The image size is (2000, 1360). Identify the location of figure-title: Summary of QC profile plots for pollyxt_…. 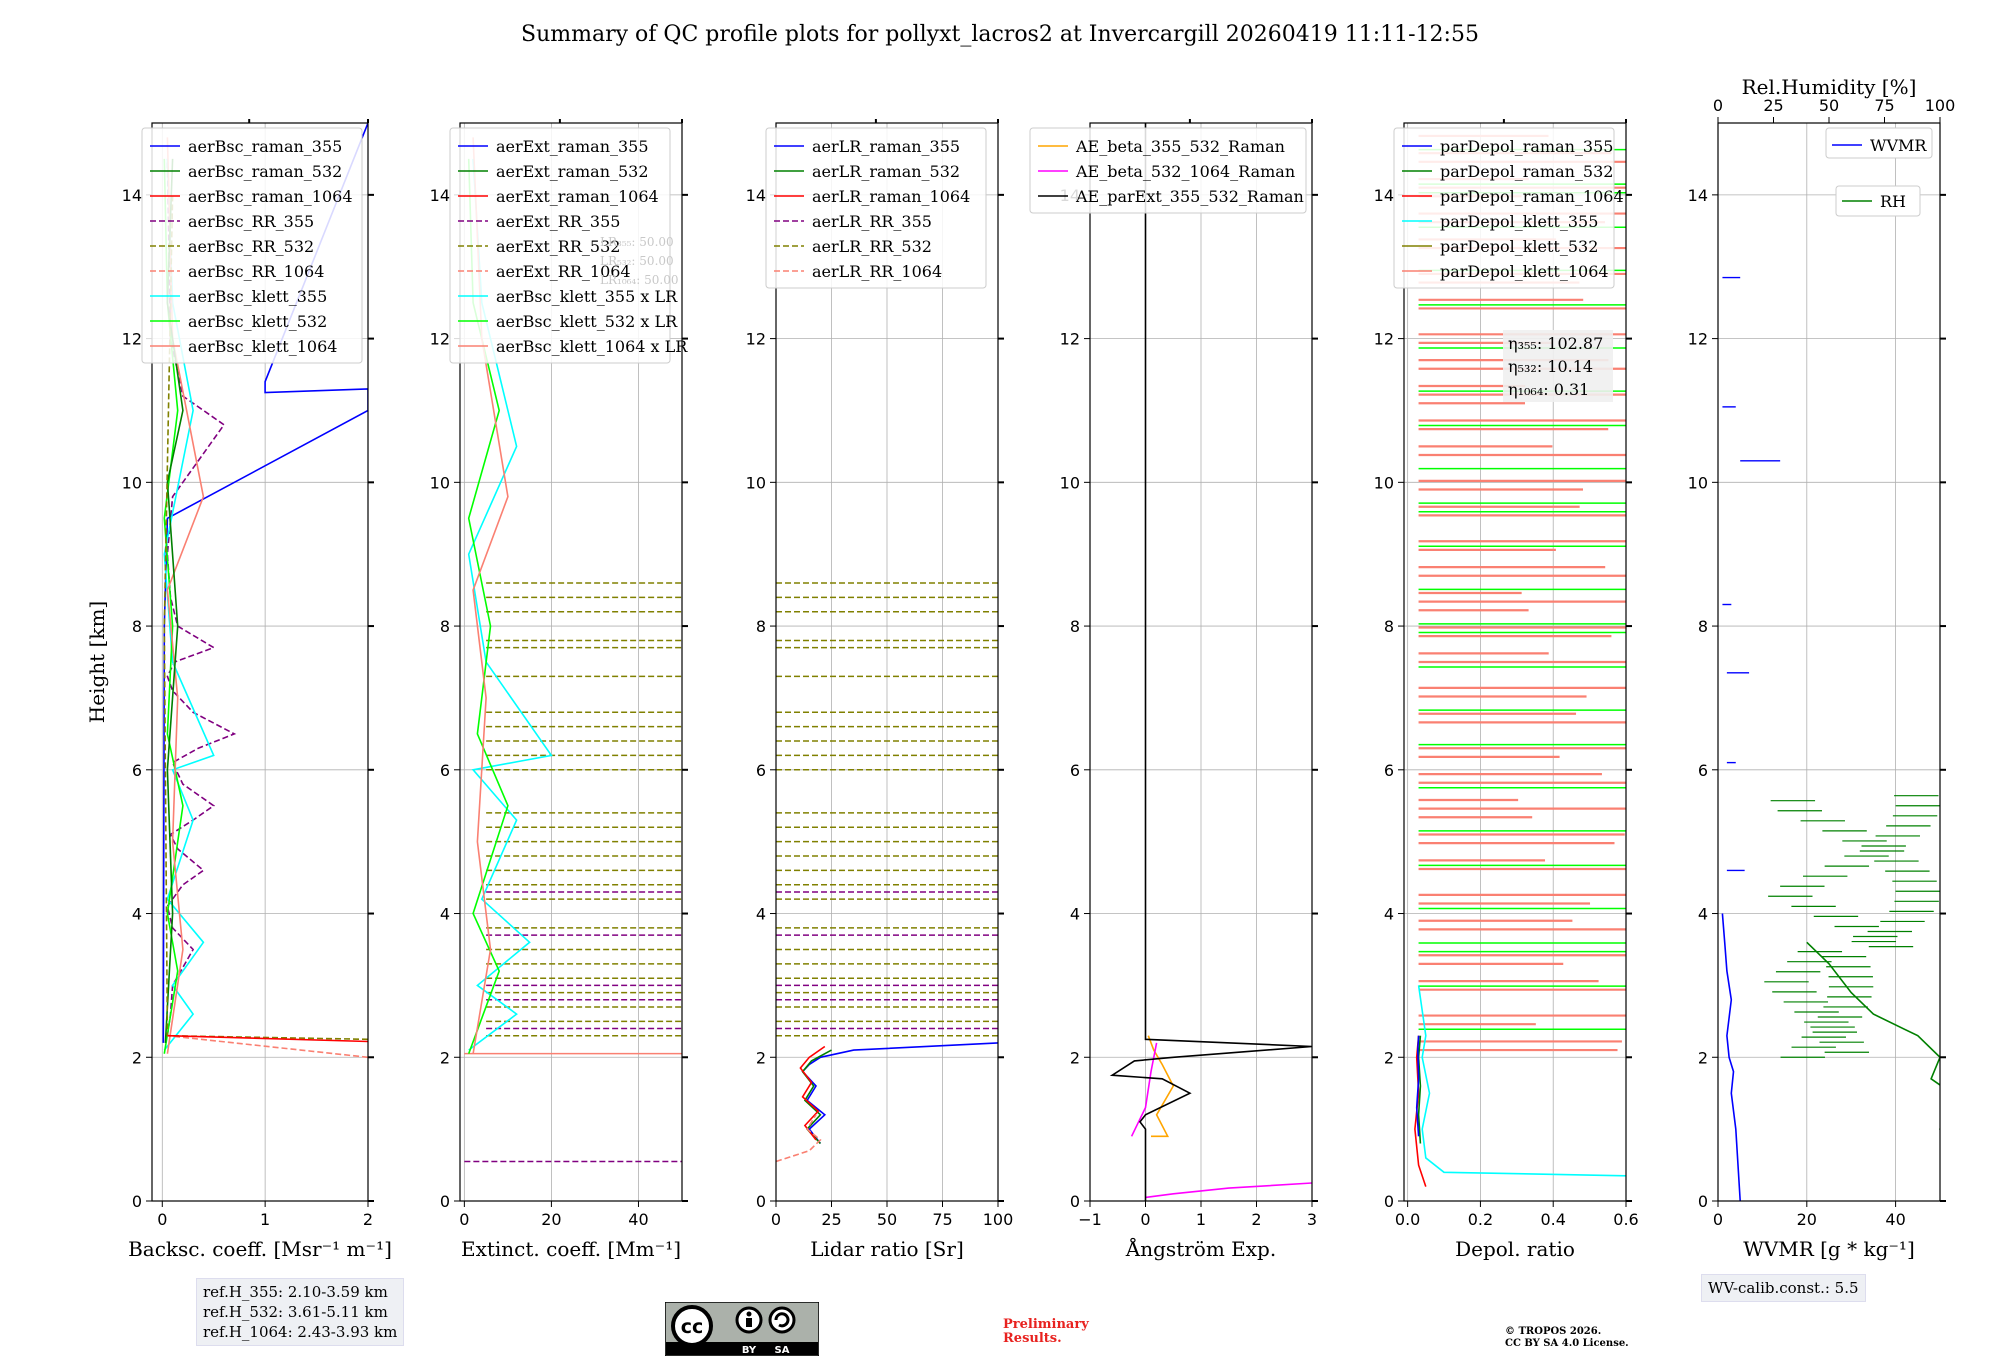
(1000, 34).